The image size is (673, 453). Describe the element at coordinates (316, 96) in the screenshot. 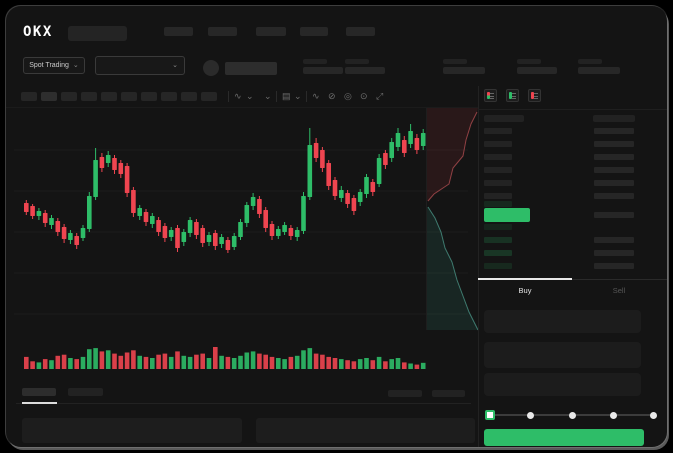

I see `line-tool-icon: ∿` at that location.